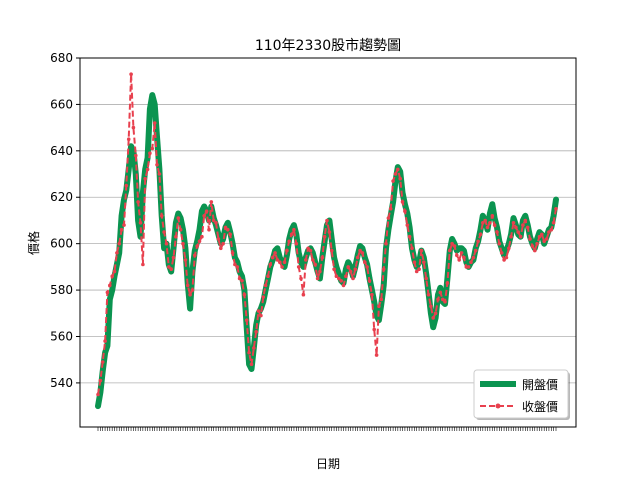 The width and height of the screenshot is (640, 484). Describe the element at coordinates (61, 290) in the screenshot. I see `y-tick-label: 580` at that location.